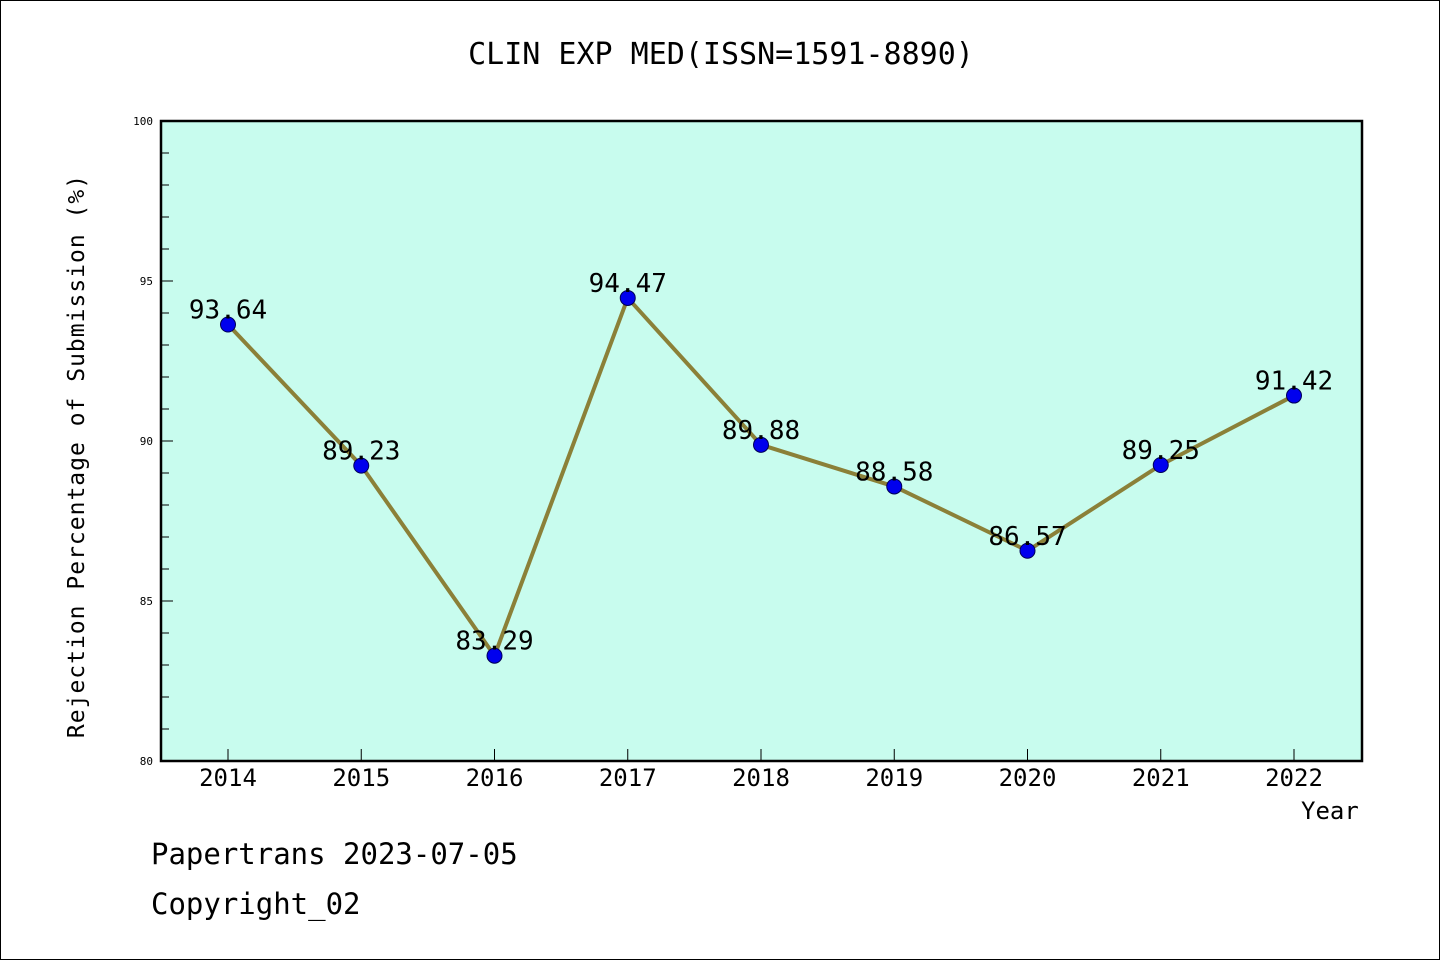  I want to click on x-tick-label: 2014, so click(228, 778).